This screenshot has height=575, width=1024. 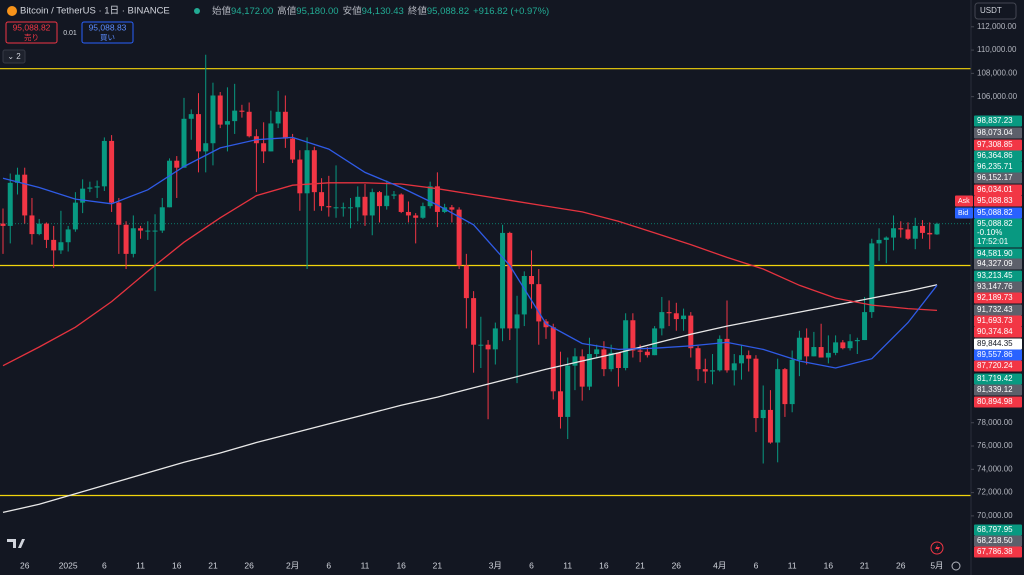 I want to click on label: 安値, so click(x=353, y=11).